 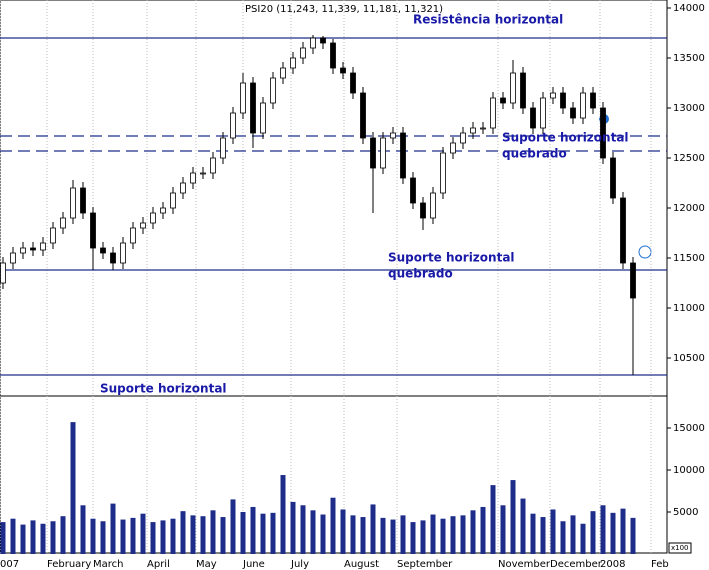 I want to click on unit-box, so click(x=680, y=548).